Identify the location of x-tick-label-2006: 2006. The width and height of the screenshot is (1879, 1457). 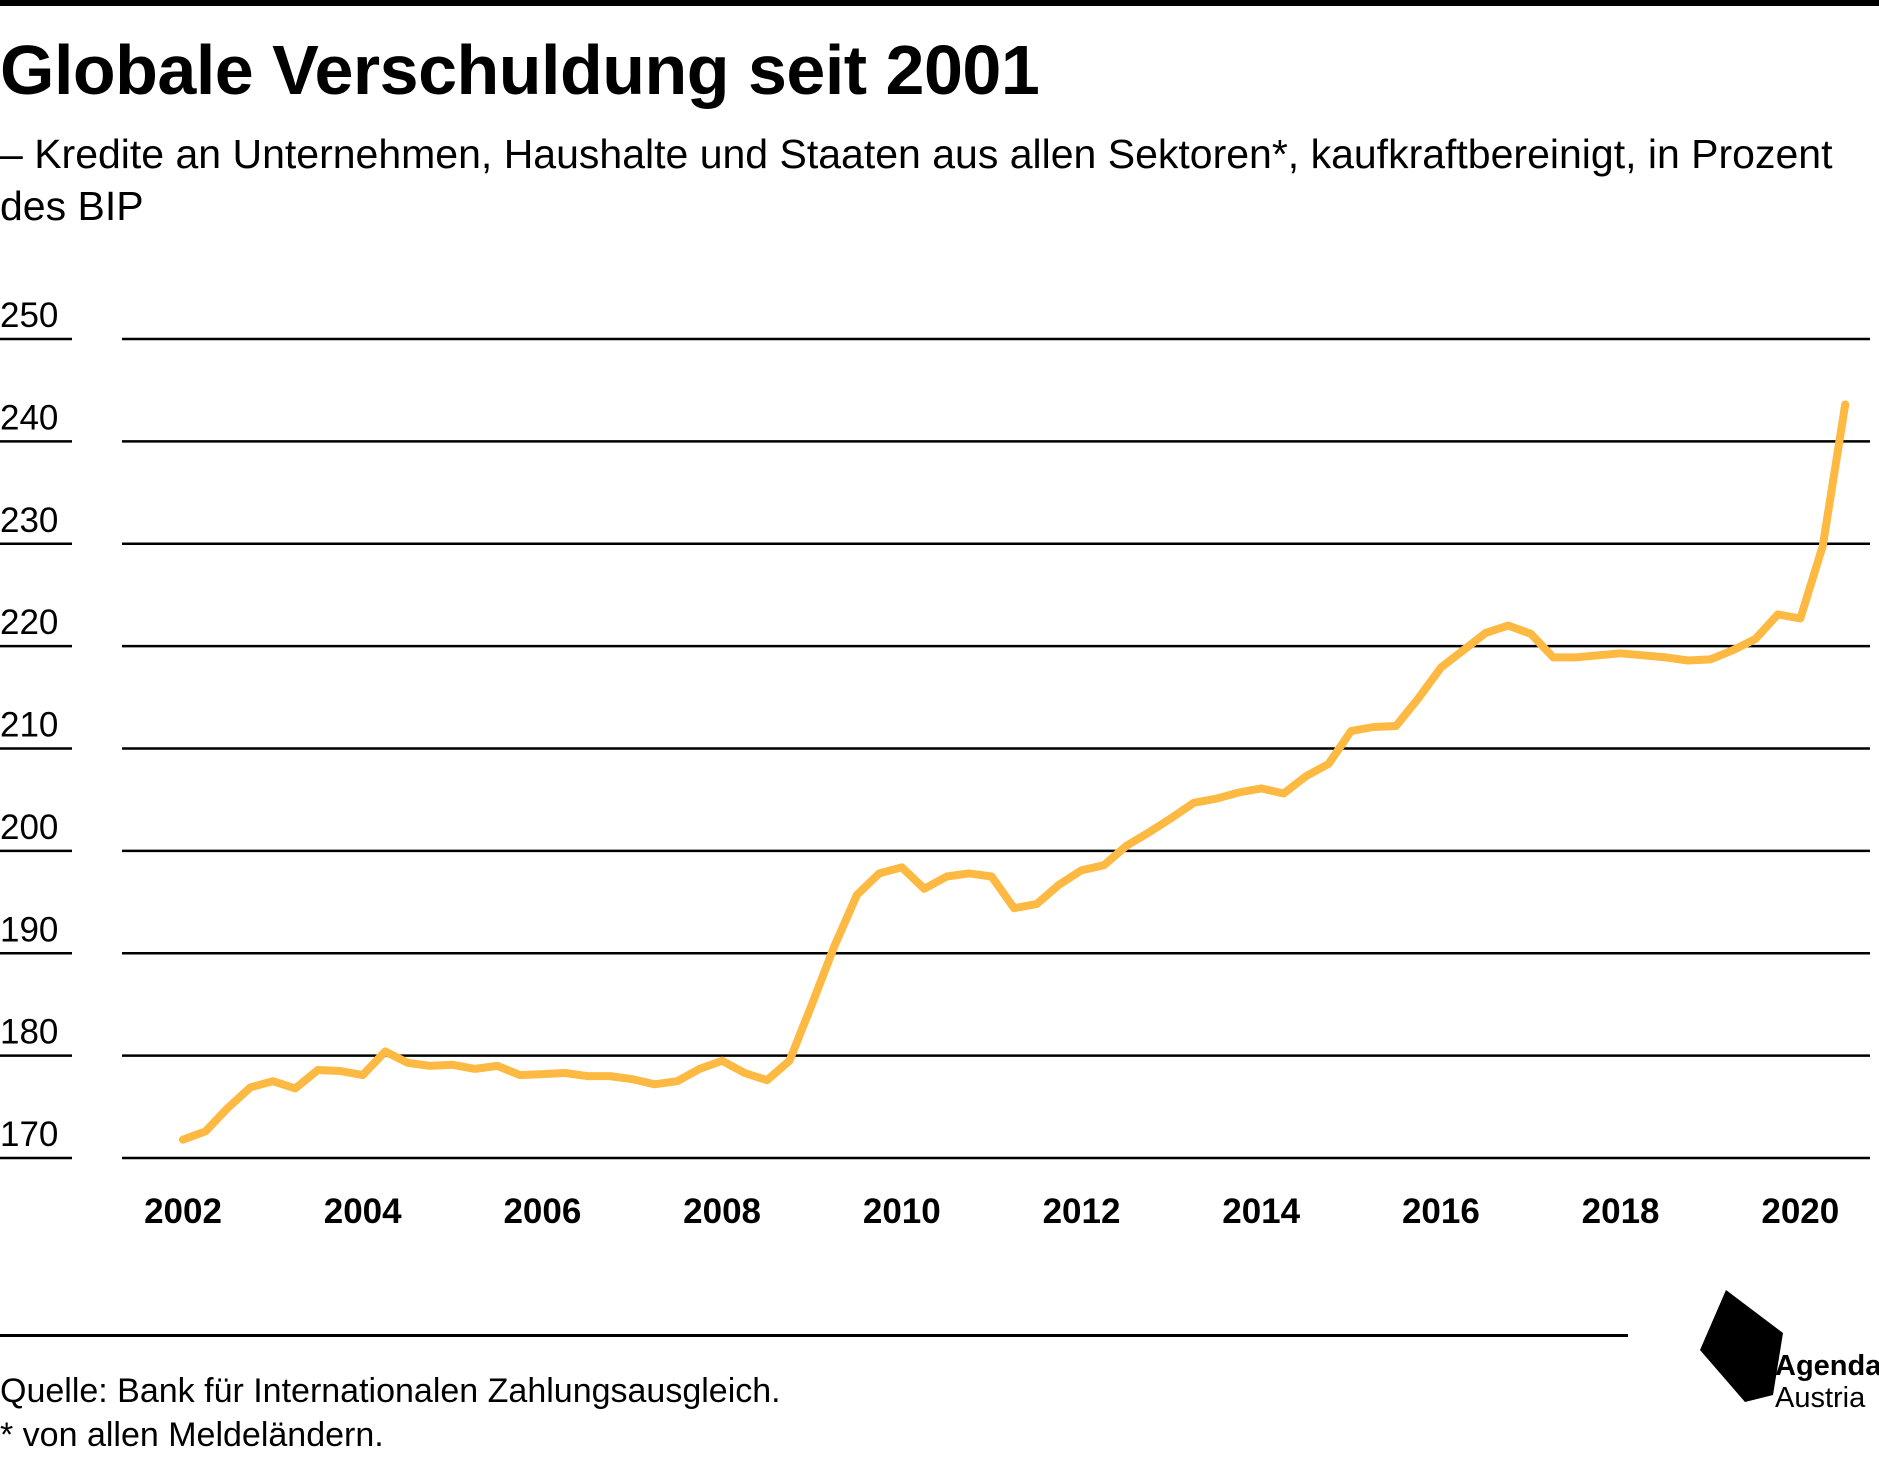
(542, 1211).